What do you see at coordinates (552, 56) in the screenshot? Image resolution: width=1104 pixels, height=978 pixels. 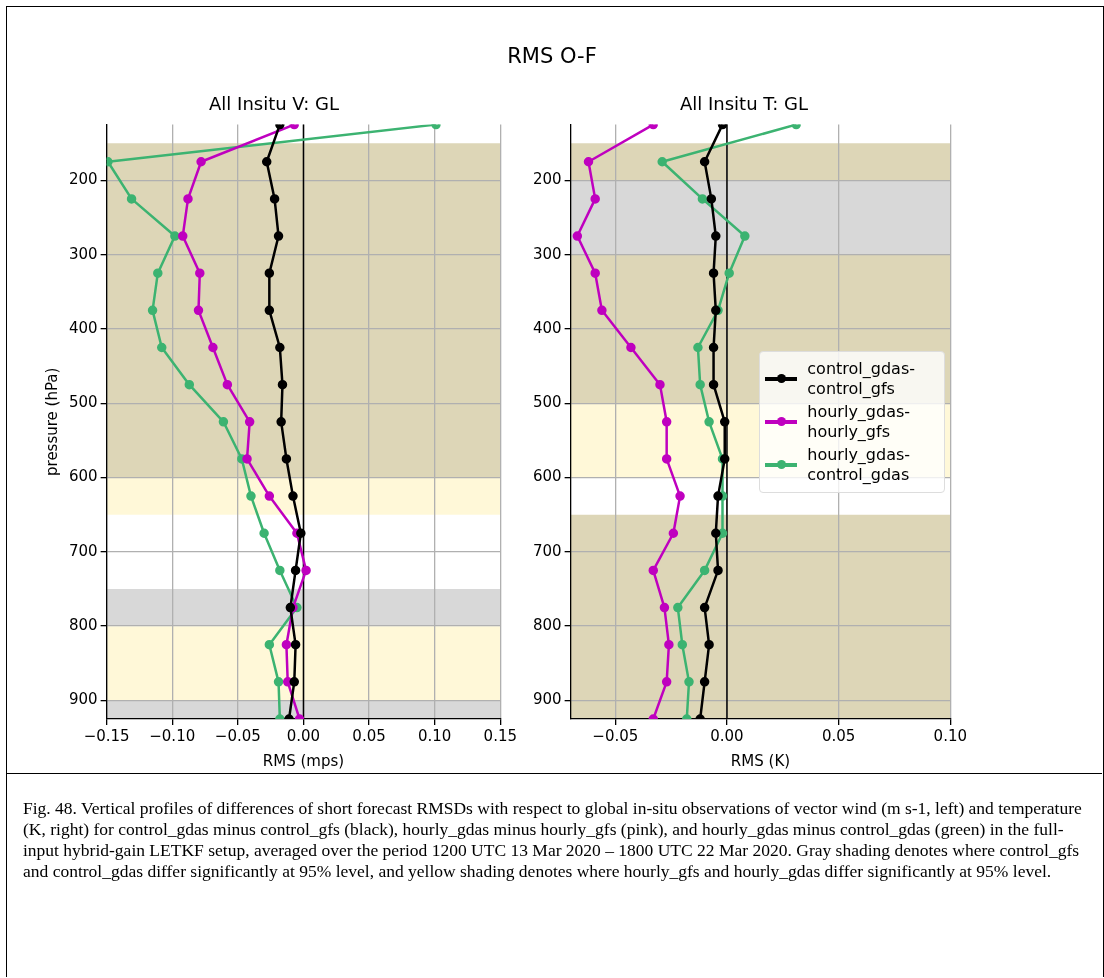 I see `text: RMS O-F` at bounding box center [552, 56].